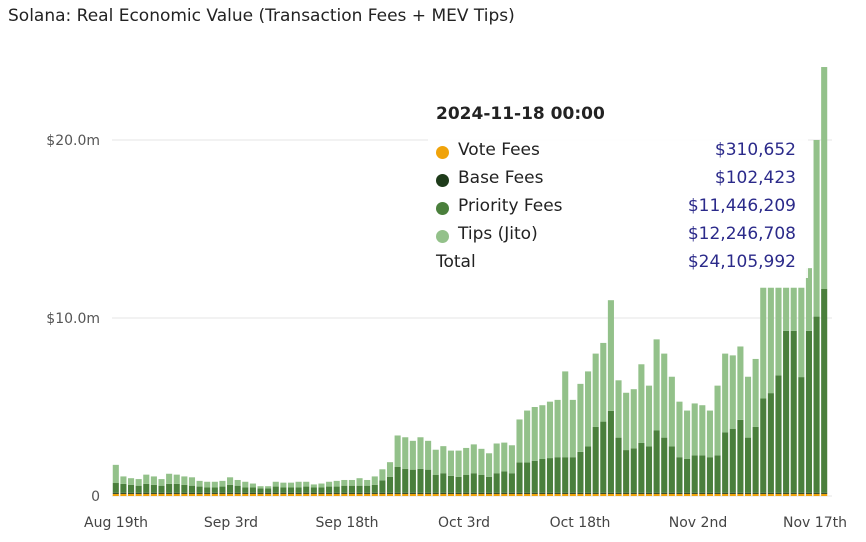 The height and width of the screenshot is (542, 866). What do you see at coordinates (442, 236) in the screenshot?
I see `tips-jito-legend-dot` at bounding box center [442, 236].